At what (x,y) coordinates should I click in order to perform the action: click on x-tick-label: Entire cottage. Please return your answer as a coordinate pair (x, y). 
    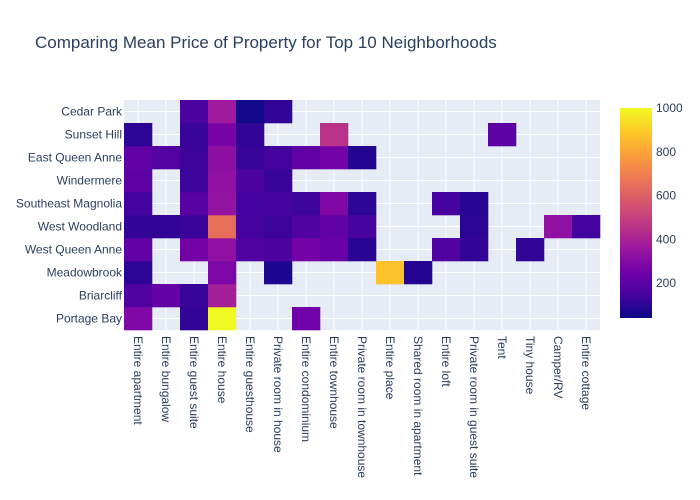
    Looking at the image, I should click on (586, 373).